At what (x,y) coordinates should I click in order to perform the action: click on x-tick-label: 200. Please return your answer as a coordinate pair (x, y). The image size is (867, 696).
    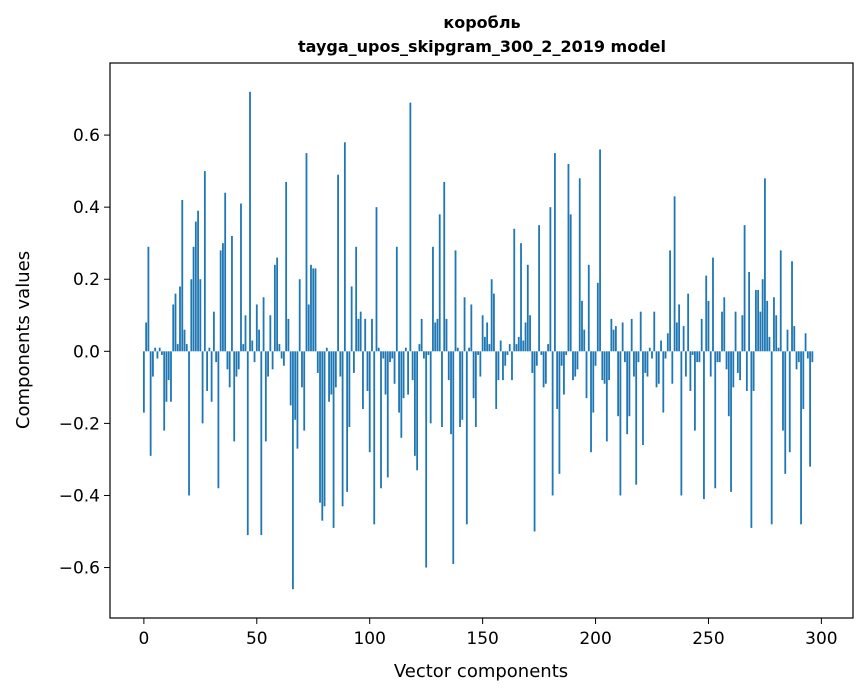
    Looking at the image, I should click on (595, 639).